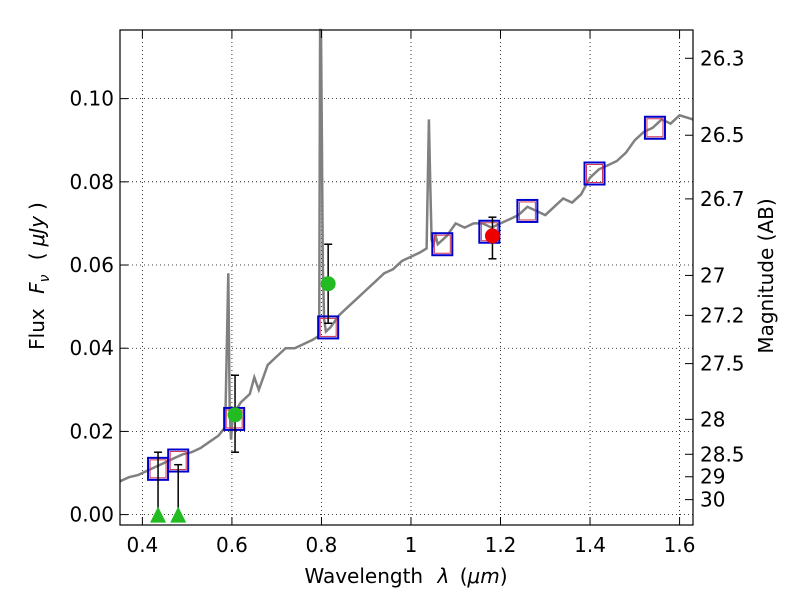  I want to click on right-tick-label: 29, so click(712, 477).